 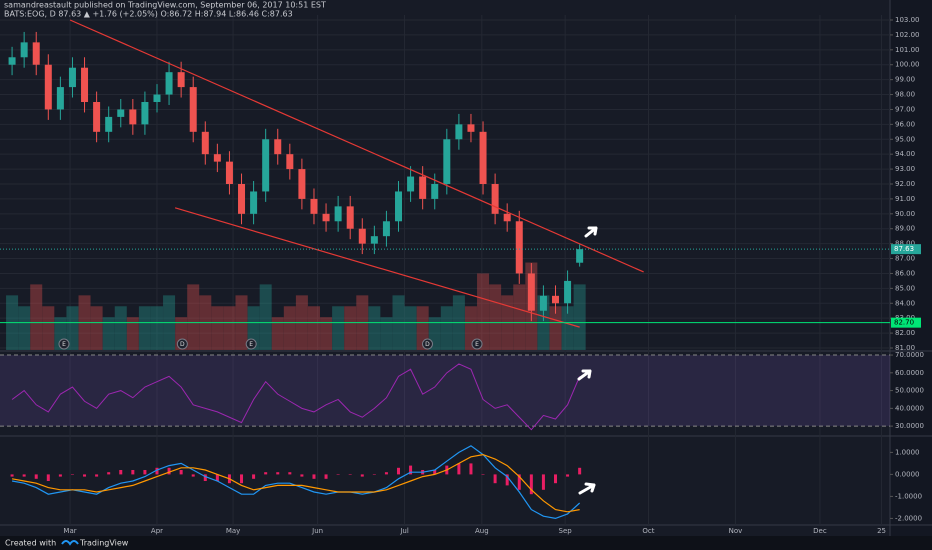 I want to click on macd-line, so click(x=295, y=483).